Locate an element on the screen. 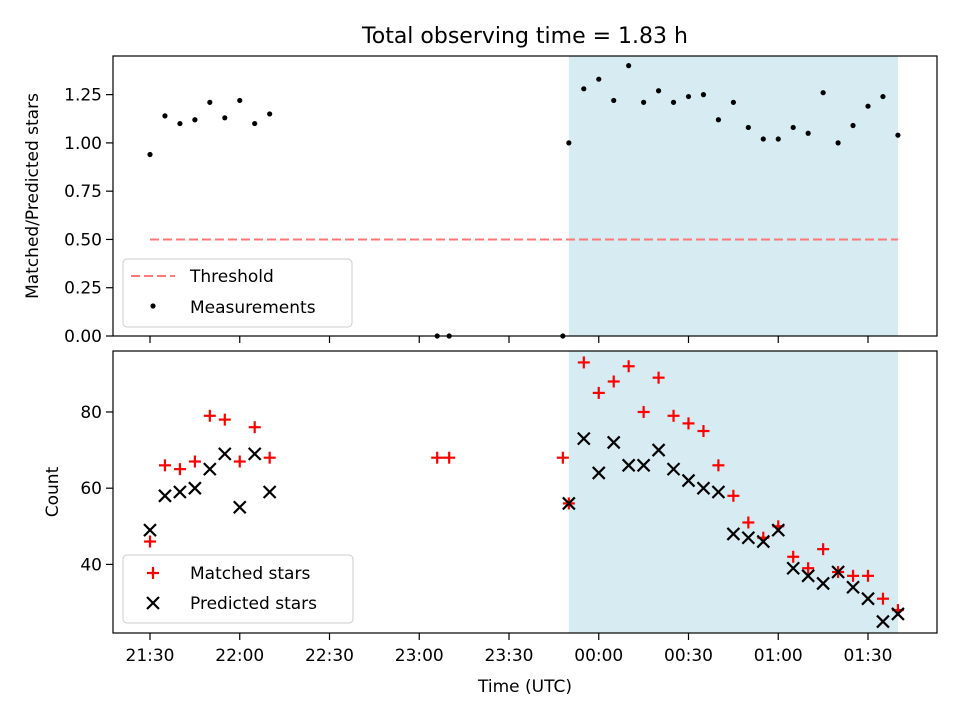 The width and height of the screenshot is (960, 724). bottom-panel-legend: Matched stars Predicted stars is located at coordinates (238, 589).